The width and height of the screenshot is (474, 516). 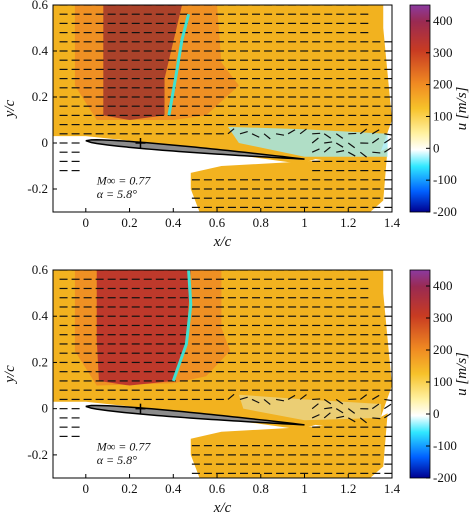 I want to click on x-tick-label: 0.6, so click(x=217, y=488).